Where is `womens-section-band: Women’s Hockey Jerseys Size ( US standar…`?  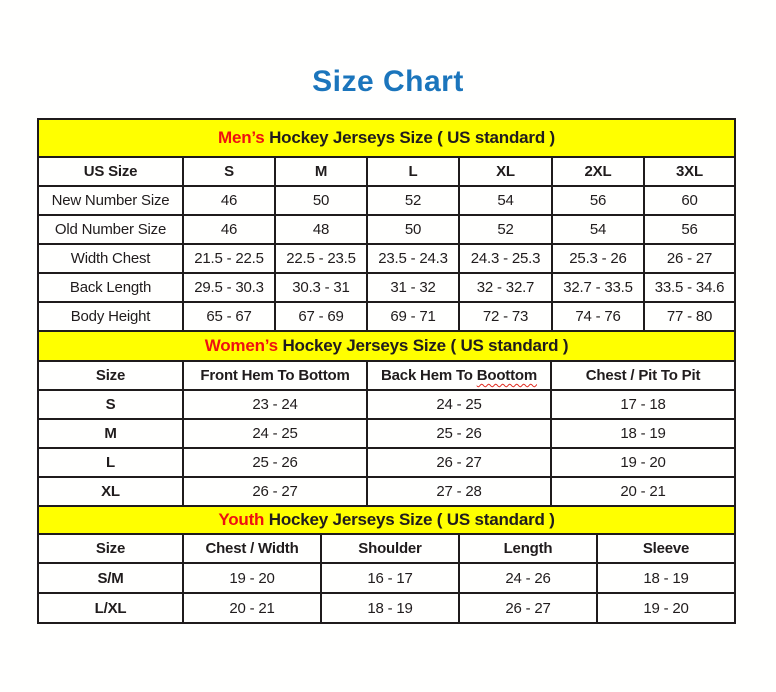 womens-section-band: Women’s Hockey Jerseys Size ( US standar… is located at coordinates (386, 346).